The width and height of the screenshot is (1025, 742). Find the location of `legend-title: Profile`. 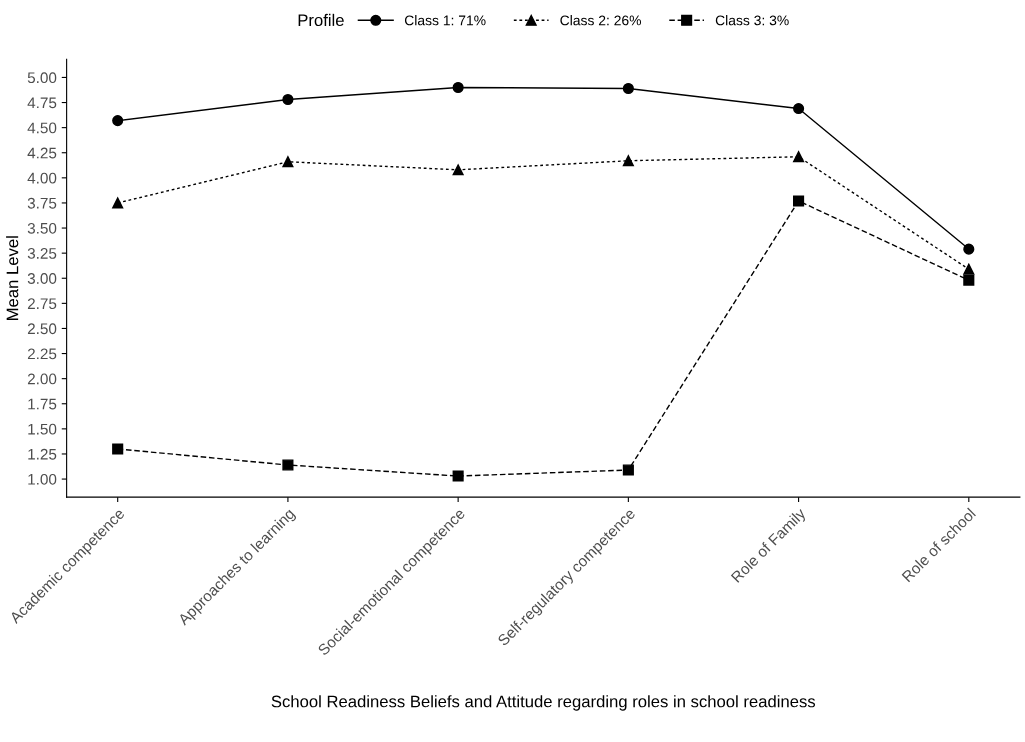

legend-title: Profile is located at coordinates (321, 20).